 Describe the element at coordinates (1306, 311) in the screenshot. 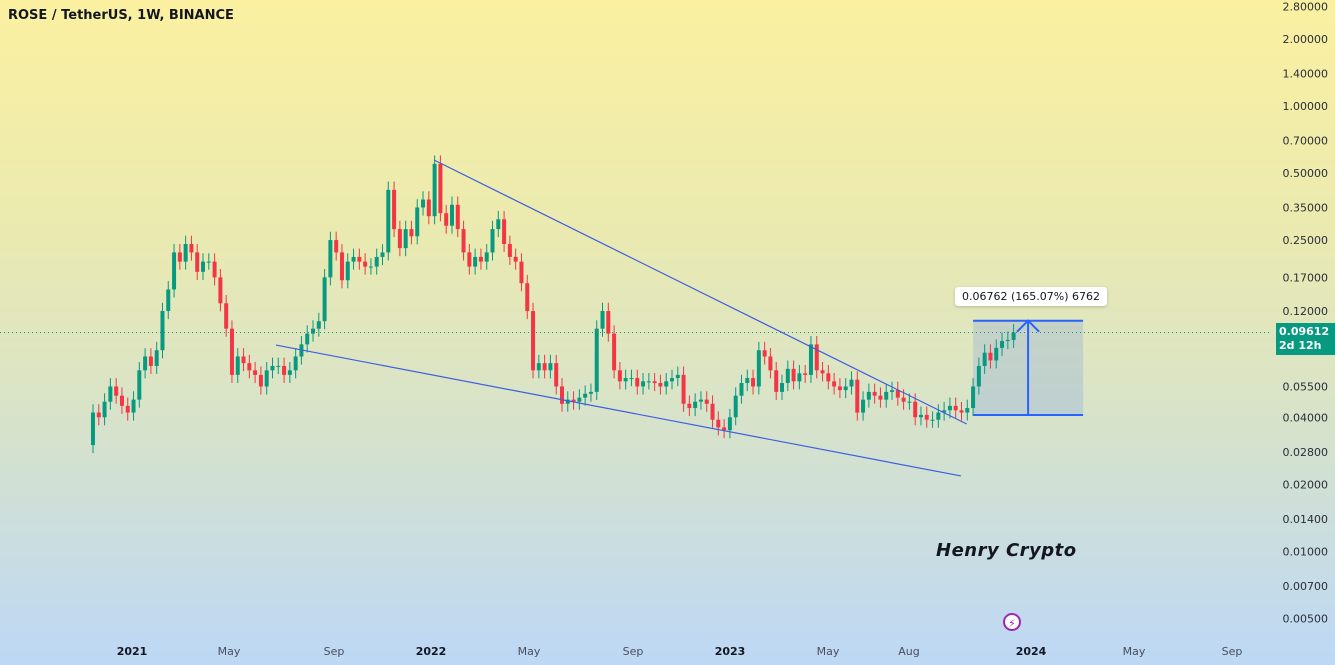

I see `y-tick-label: 0.12000` at that location.